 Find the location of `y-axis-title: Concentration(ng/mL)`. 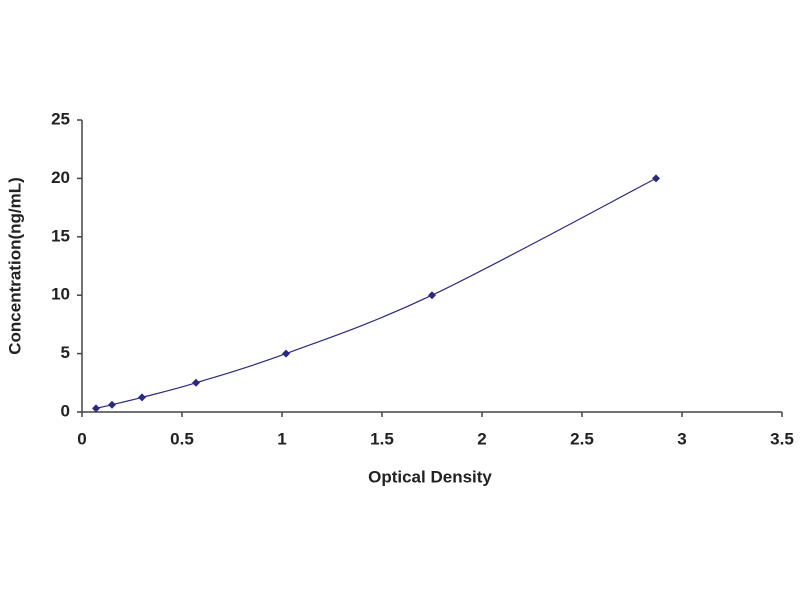

y-axis-title: Concentration(ng/mL) is located at coordinates (14, 266).